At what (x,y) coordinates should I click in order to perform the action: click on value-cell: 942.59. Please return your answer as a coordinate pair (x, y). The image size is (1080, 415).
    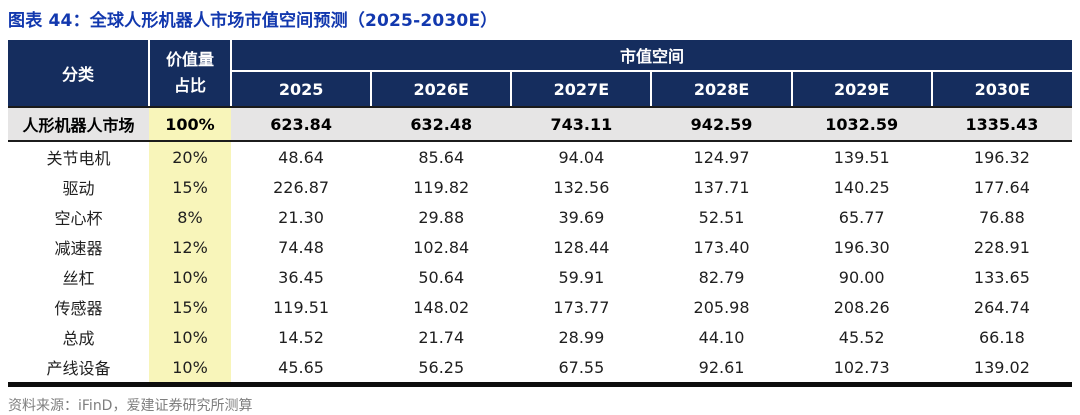
    Looking at the image, I should click on (721, 124).